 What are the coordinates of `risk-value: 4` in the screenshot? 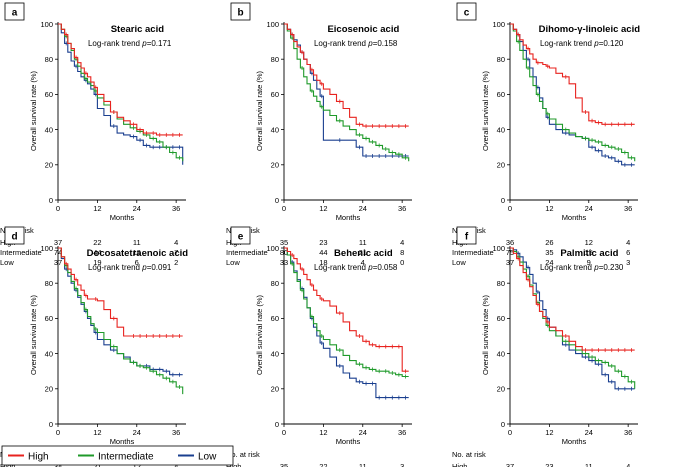 It's located at (363, 262).